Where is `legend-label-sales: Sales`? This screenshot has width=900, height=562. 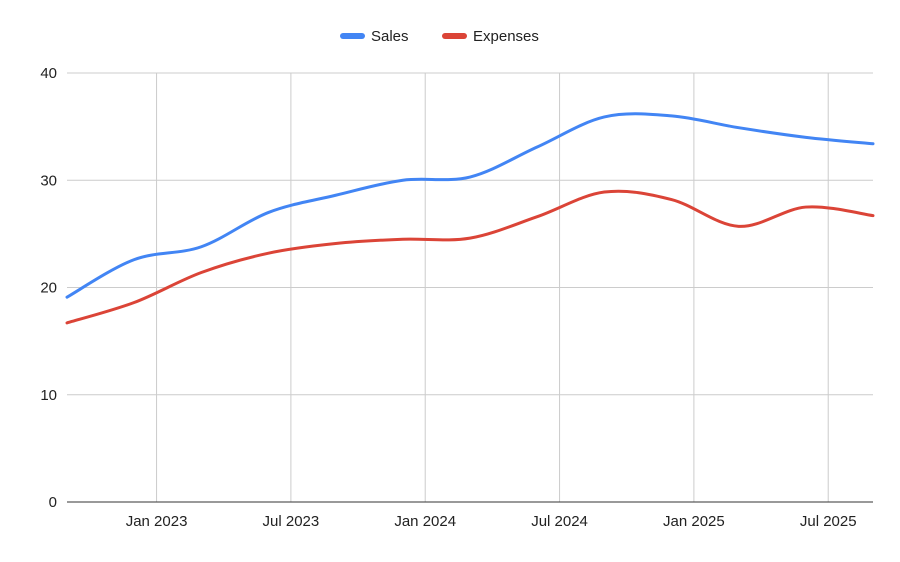
legend-label-sales: Sales is located at coordinates (390, 36).